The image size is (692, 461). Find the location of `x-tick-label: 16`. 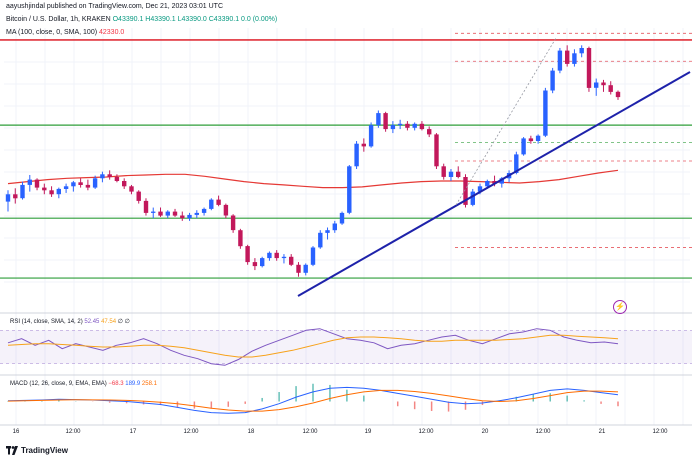

x-tick-label: 16 is located at coordinates (16, 432).